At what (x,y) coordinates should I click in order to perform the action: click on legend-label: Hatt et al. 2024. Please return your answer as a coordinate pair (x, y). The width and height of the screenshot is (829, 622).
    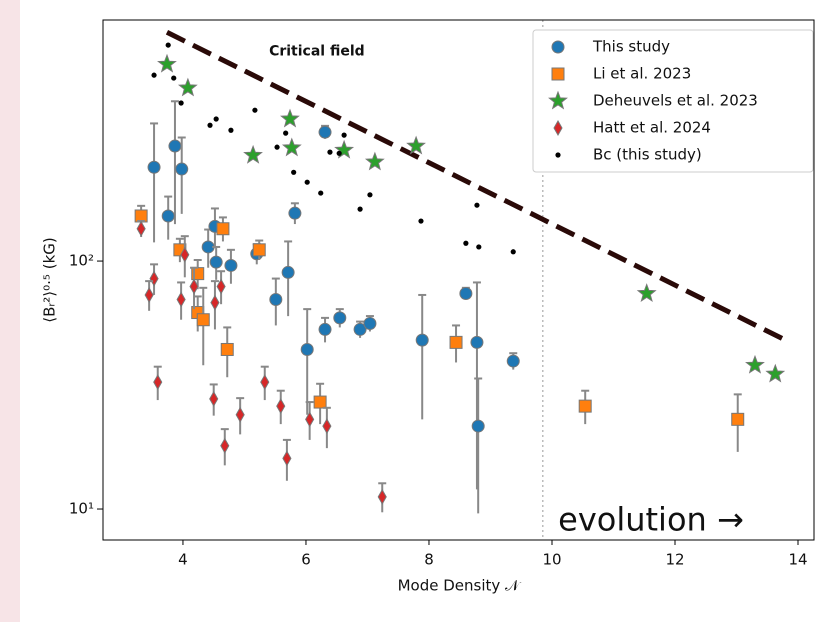
    Looking at the image, I should click on (652, 128).